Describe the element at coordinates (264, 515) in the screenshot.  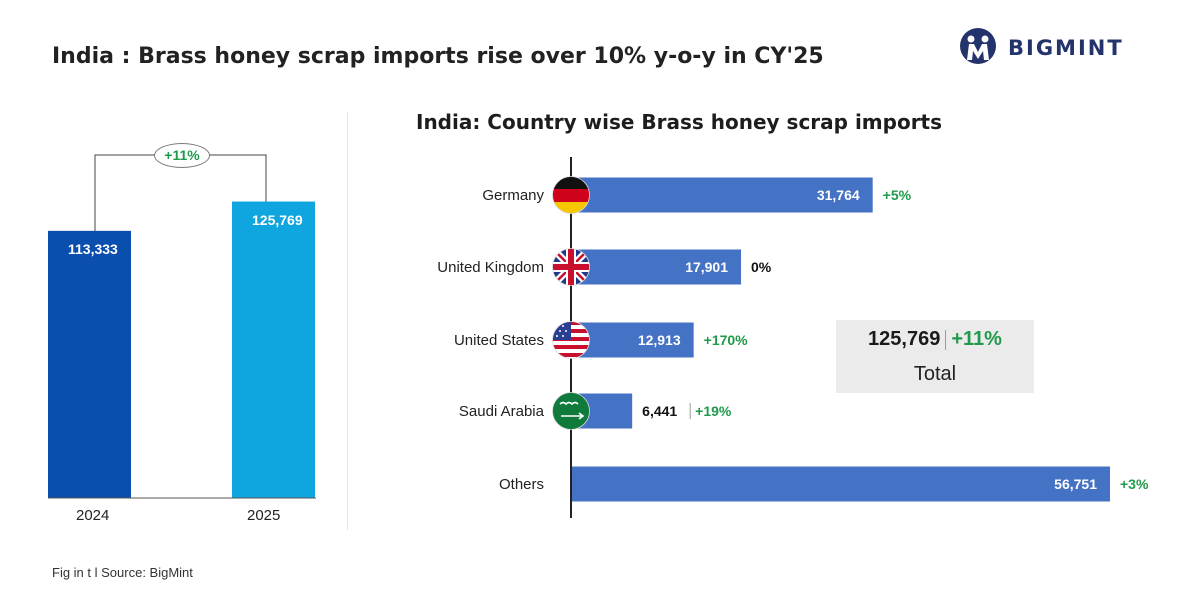
I see `x-tick-2025: 2025` at that location.